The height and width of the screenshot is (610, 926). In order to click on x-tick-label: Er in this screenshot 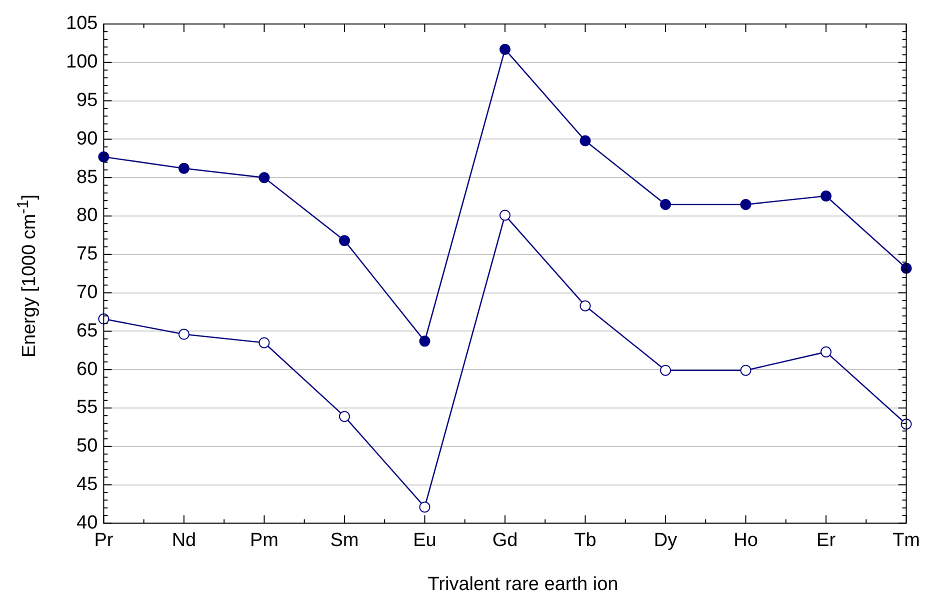, I will do `click(826, 540)`.